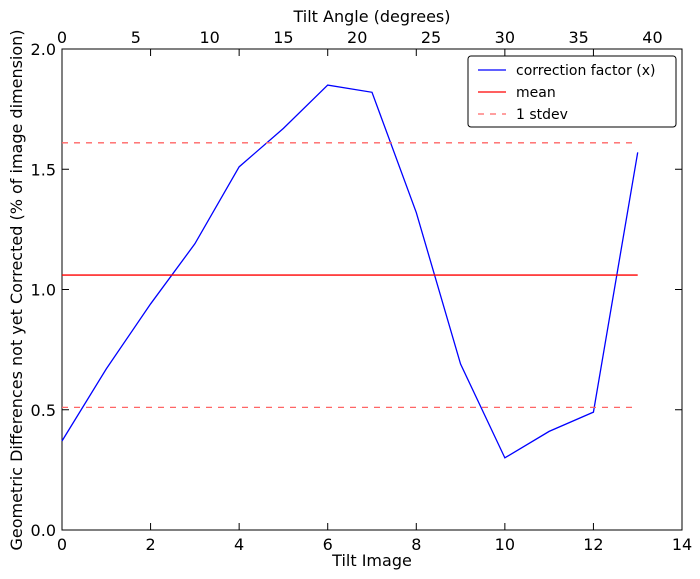  What do you see at coordinates (209, 37) in the screenshot?
I see `top-x-tick-label: 10` at bounding box center [209, 37].